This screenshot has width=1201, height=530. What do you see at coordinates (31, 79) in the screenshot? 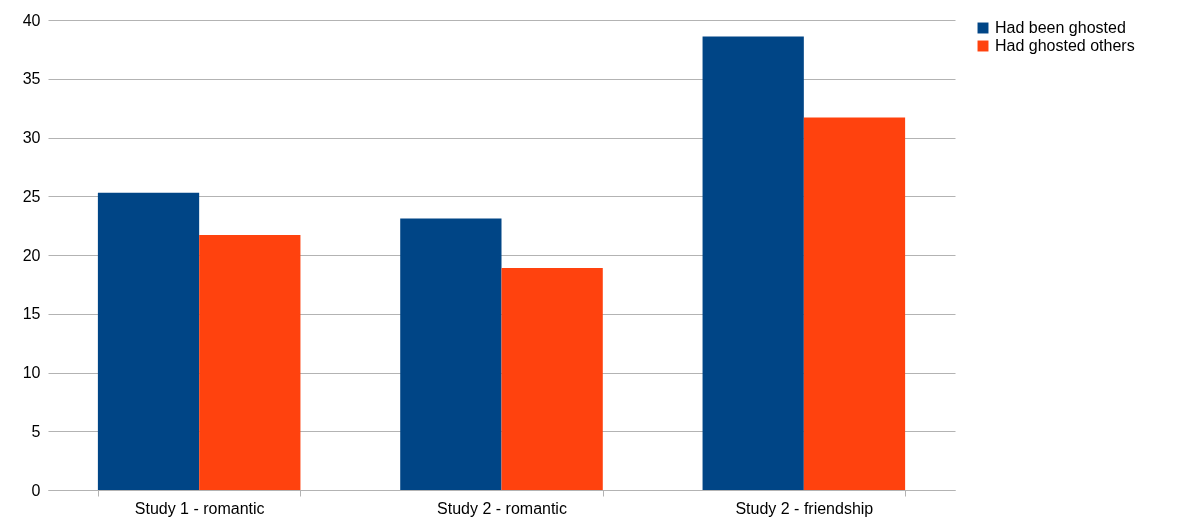
I see `y-tick-label: 35` at bounding box center [31, 79].